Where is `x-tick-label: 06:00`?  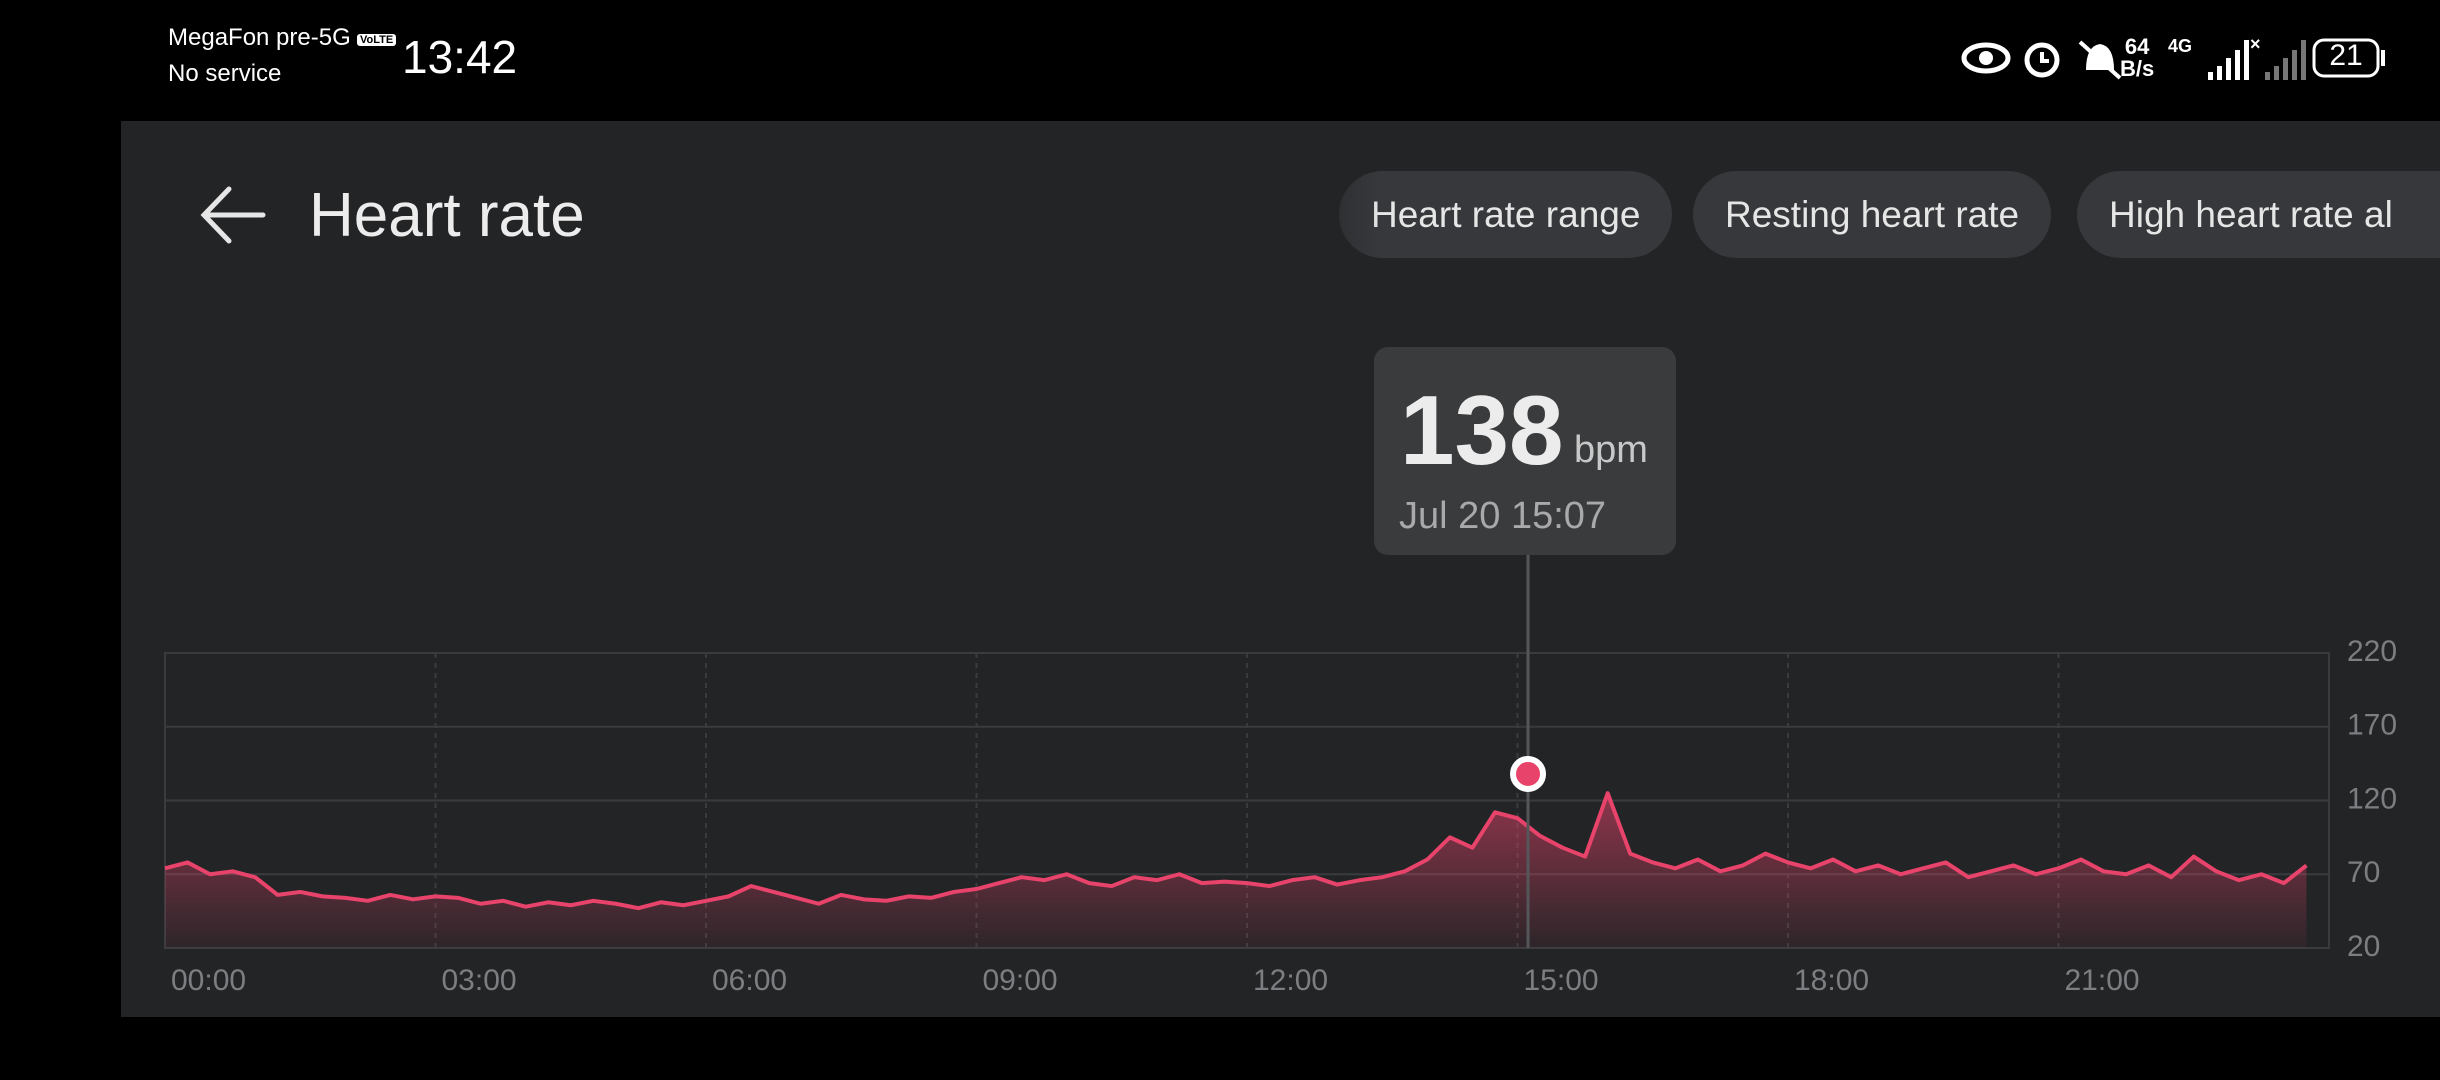
x-tick-label: 06:00 is located at coordinates (749, 980).